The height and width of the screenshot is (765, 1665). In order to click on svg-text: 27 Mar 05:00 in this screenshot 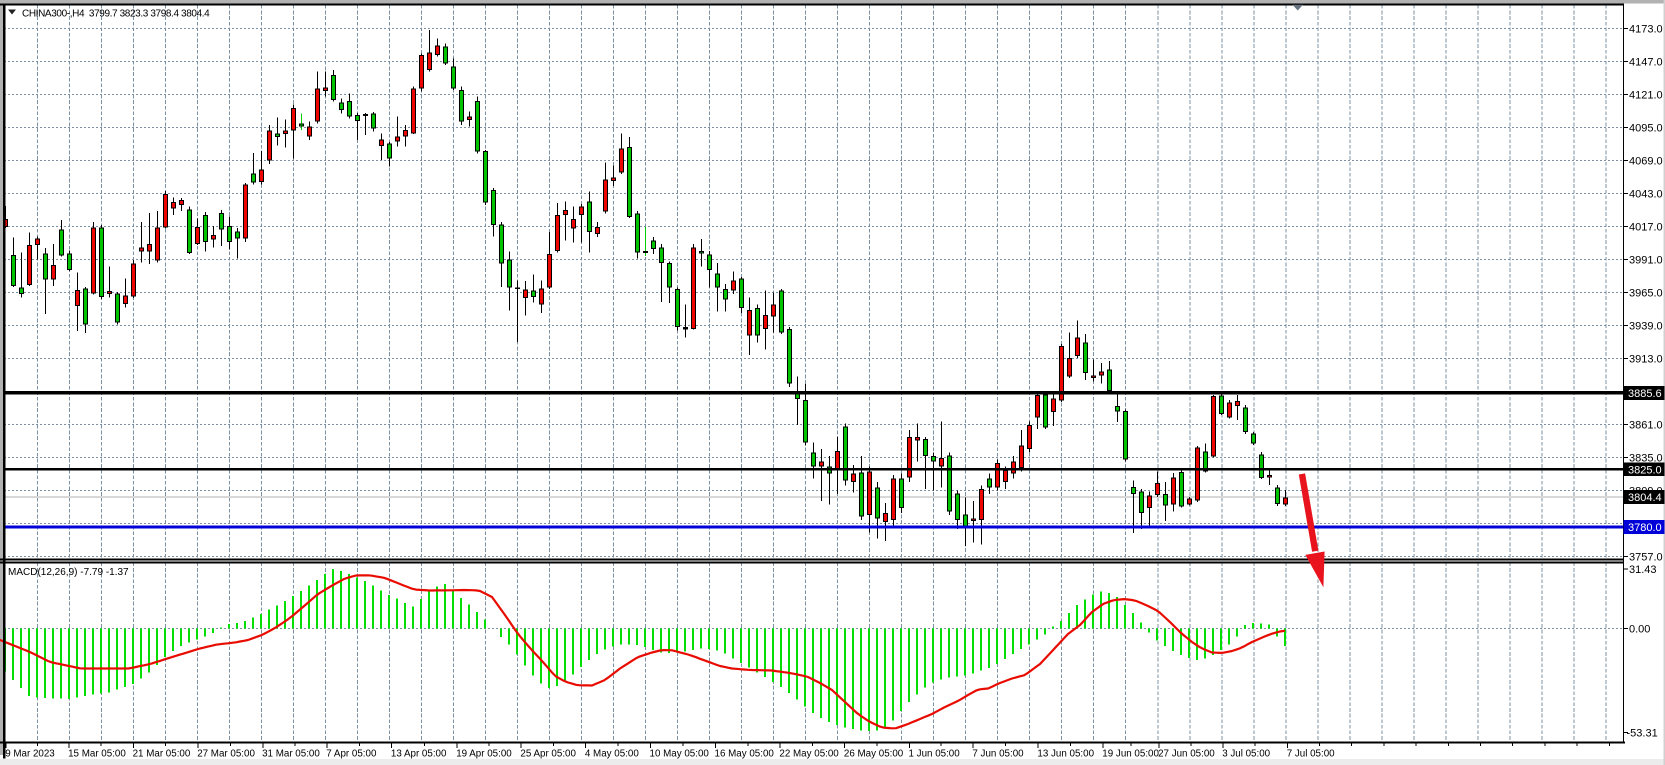, I will do `click(226, 754)`.